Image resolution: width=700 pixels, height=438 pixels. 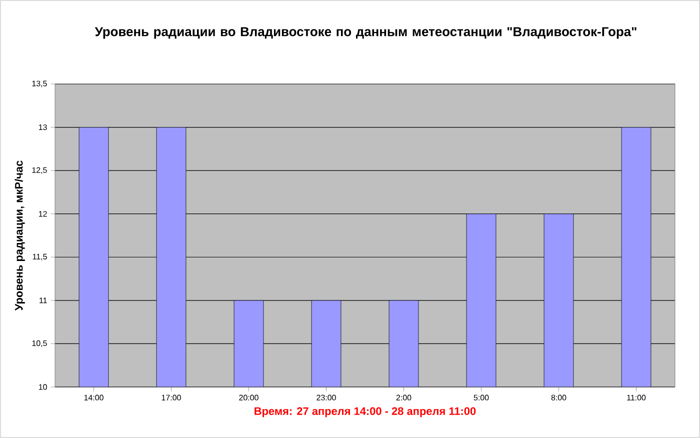 What do you see at coordinates (365, 33) in the screenshot?
I see `chart-title: Уровень радиации во Владивостоке по данным метеостанции "Владивосток-Гора"` at bounding box center [365, 33].